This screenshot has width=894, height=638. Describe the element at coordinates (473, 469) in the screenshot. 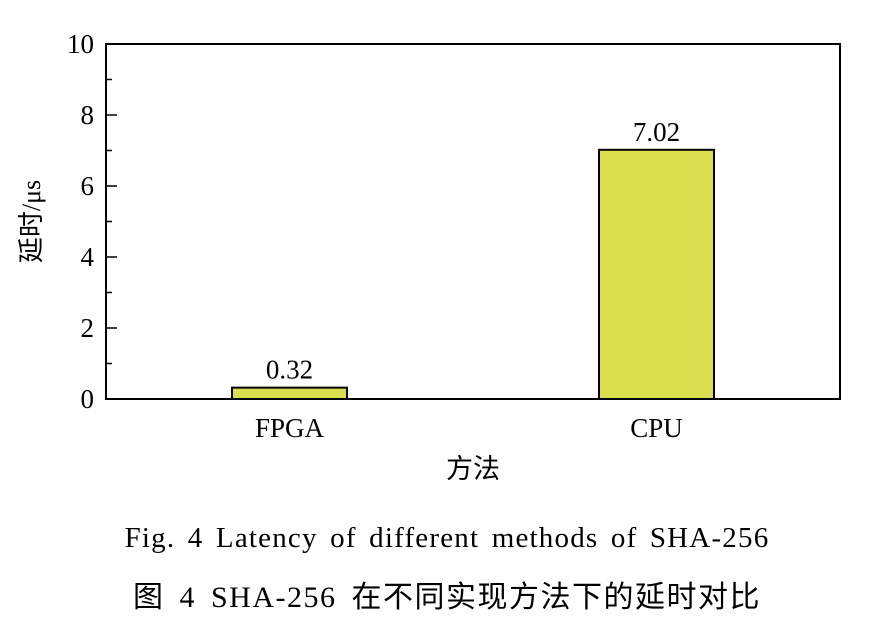

I see `x-axis-title: 方法` at that location.